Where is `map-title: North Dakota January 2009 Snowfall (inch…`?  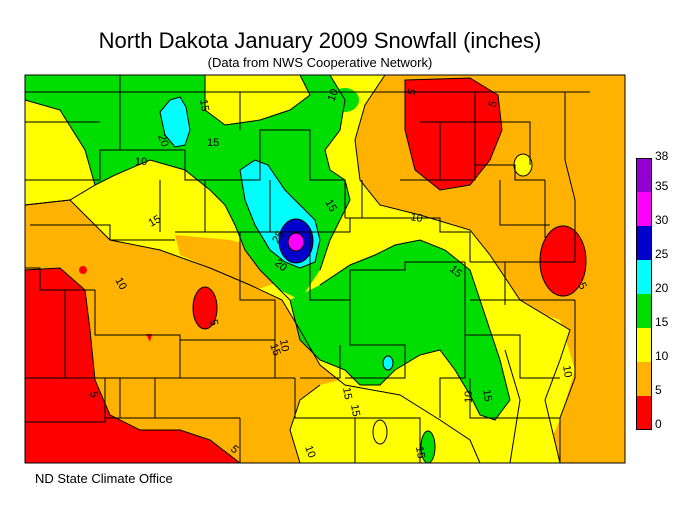 map-title: North Dakota January 2009 Snowfall (inch… is located at coordinates (320, 40).